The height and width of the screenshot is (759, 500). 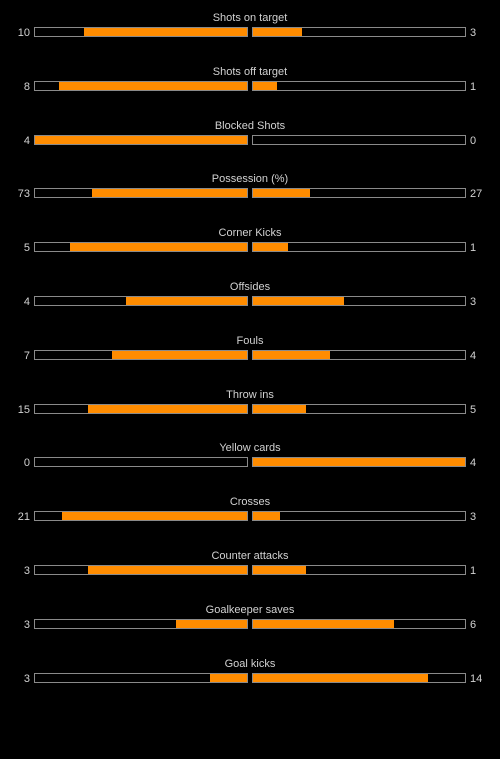 What do you see at coordinates (250, 286) in the screenshot?
I see `stat-label: Offsides` at bounding box center [250, 286].